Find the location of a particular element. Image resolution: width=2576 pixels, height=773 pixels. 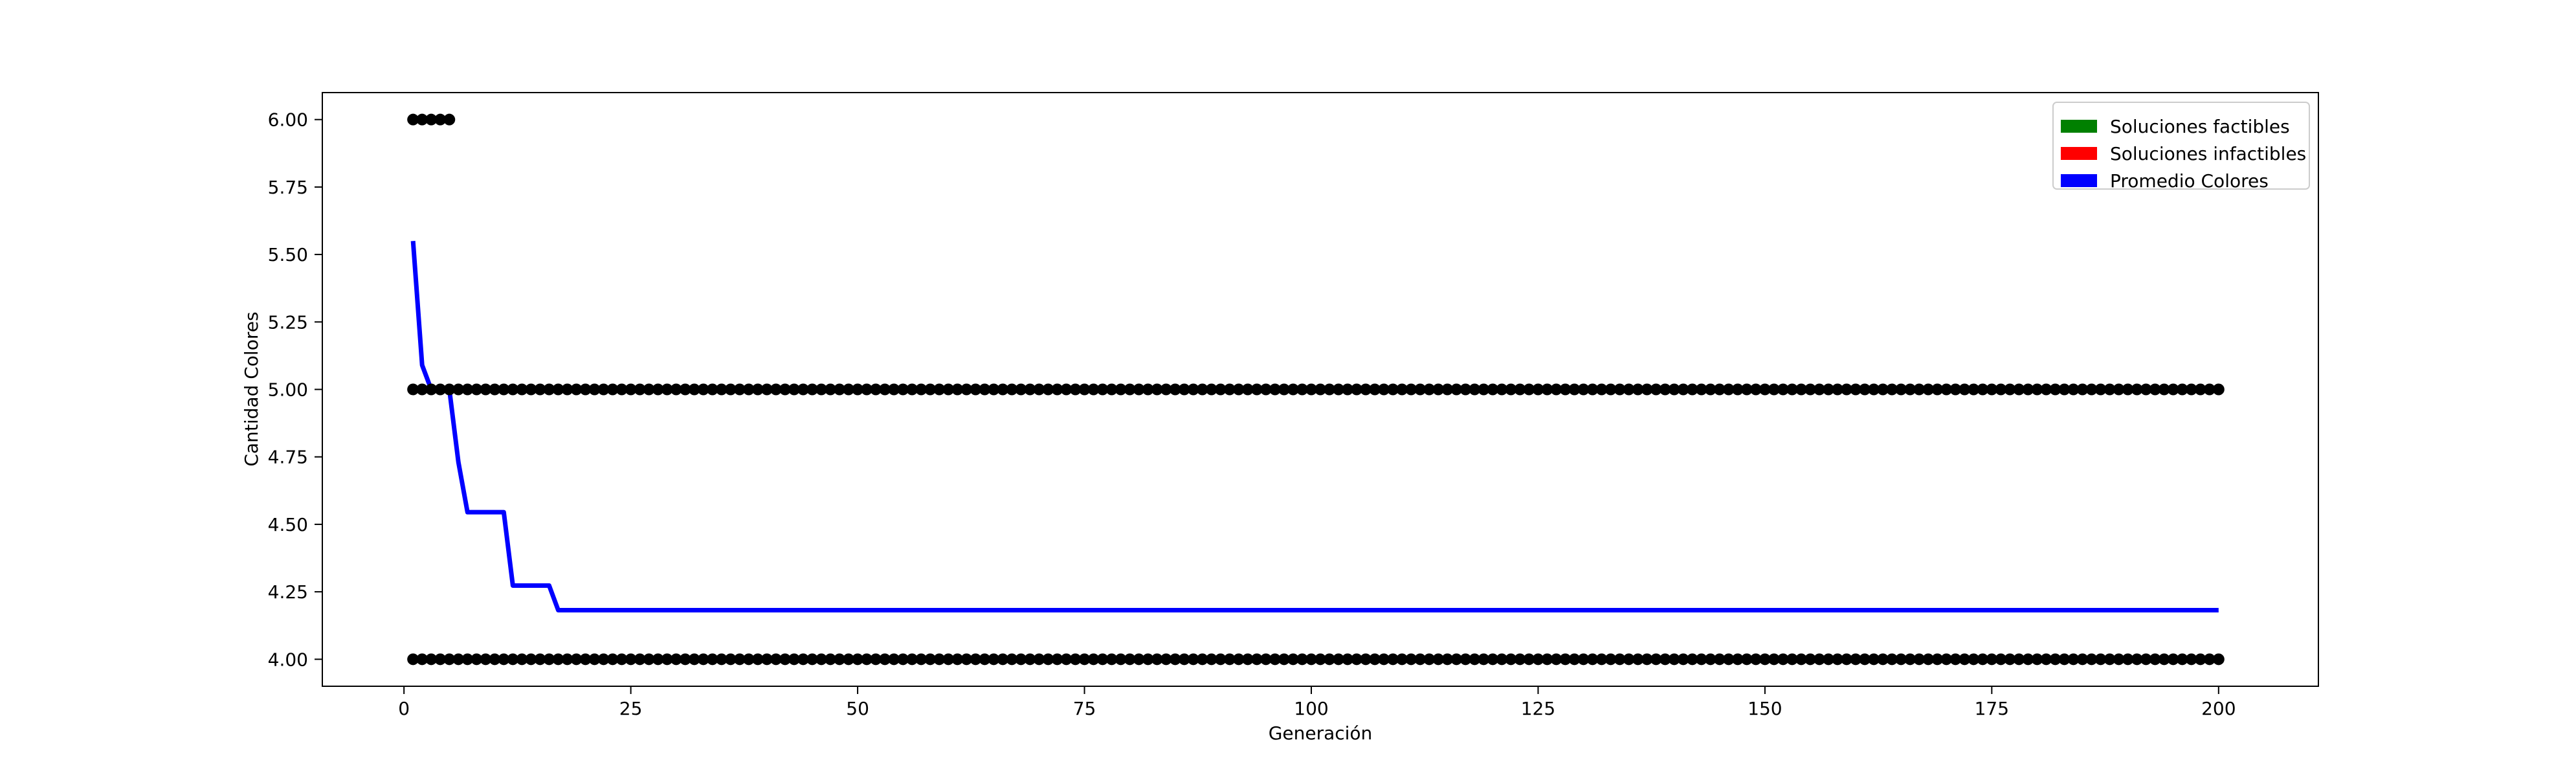

y-tick-label: 4.50 is located at coordinates (288, 524).